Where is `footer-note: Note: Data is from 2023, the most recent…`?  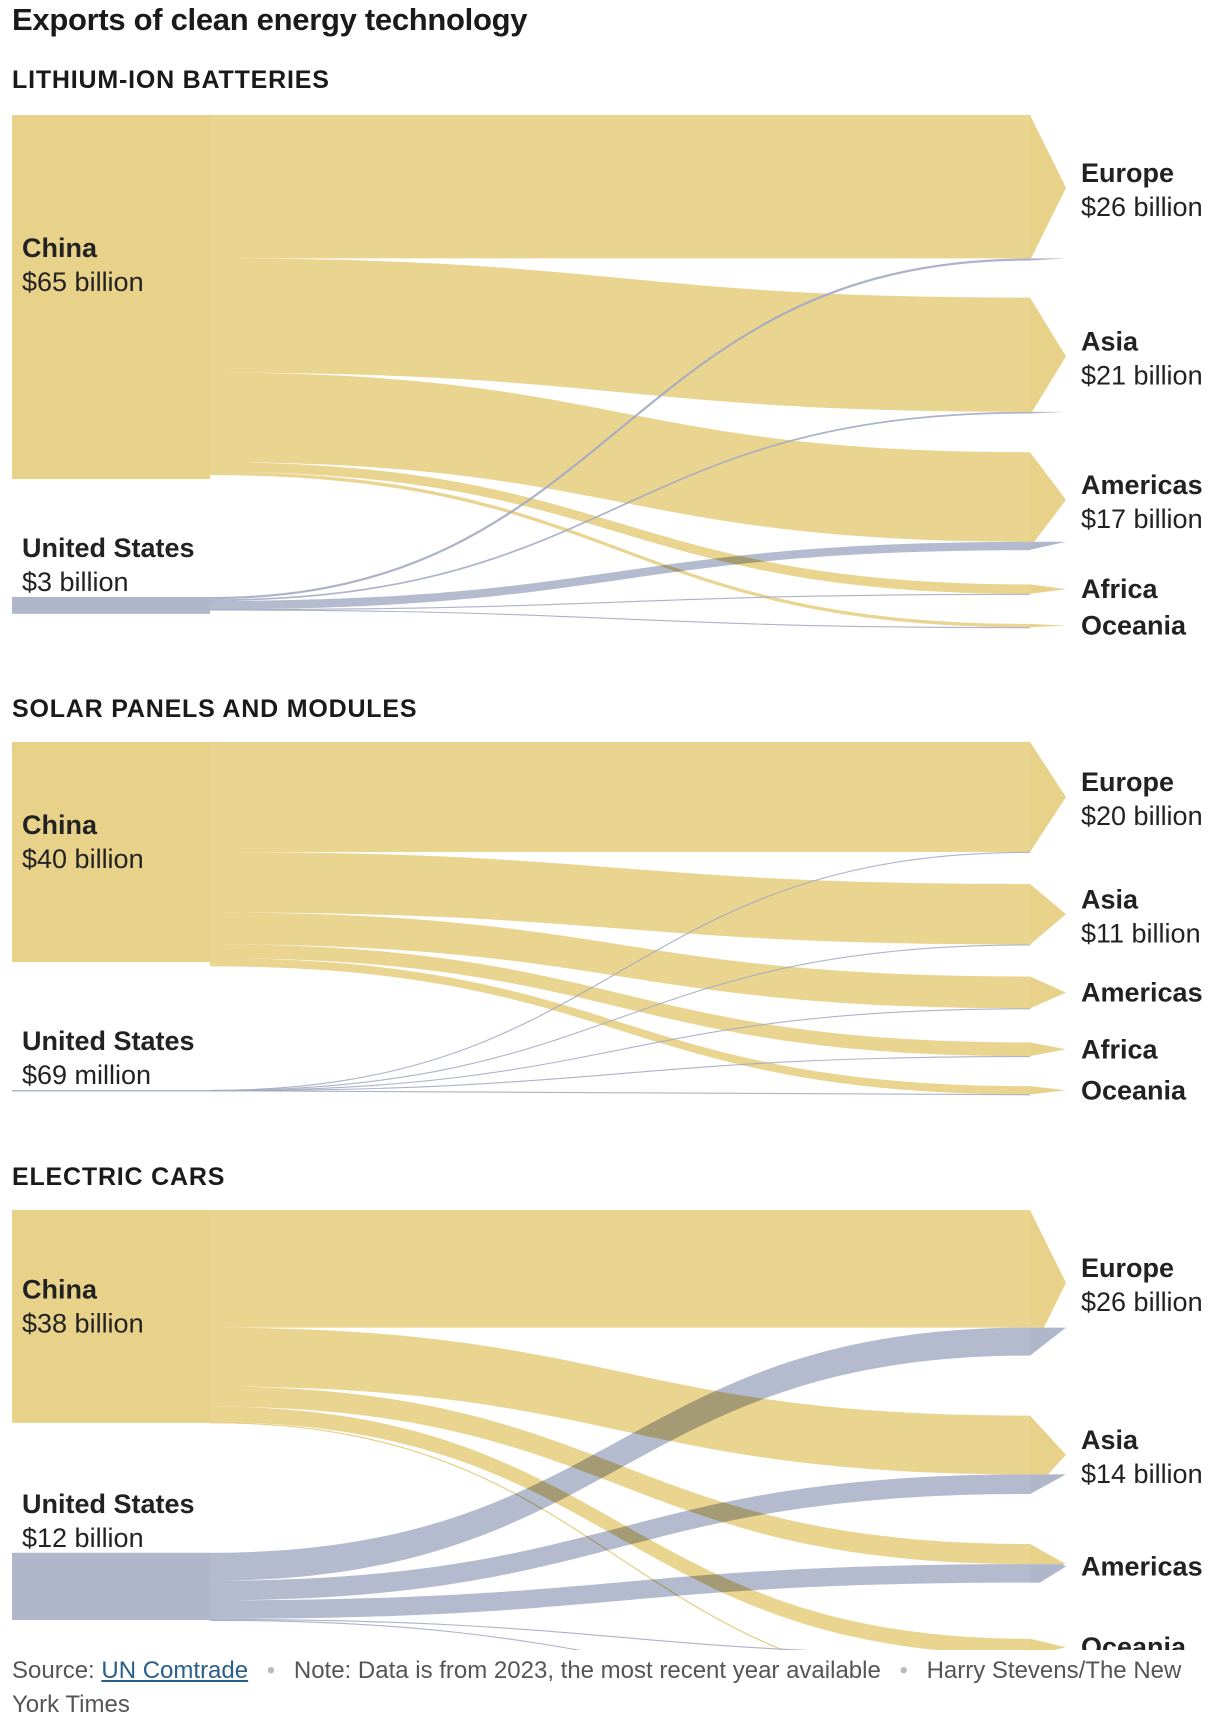
footer-note: Note: Data is from 2023, the most recent… is located at coordinates (587, 1670).